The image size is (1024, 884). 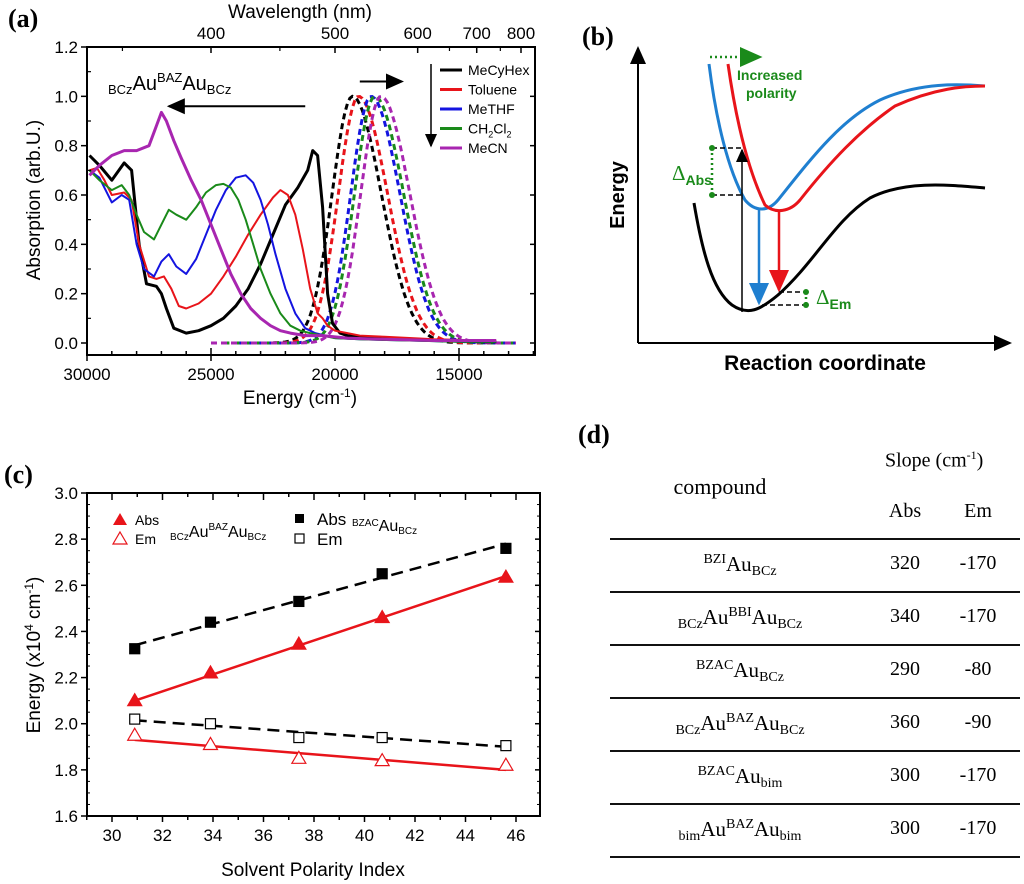 What do you see at coordinates (905, 828) in the screenshot?
I see `abs-slope-cell: 300` at bounding box center [905, 828].